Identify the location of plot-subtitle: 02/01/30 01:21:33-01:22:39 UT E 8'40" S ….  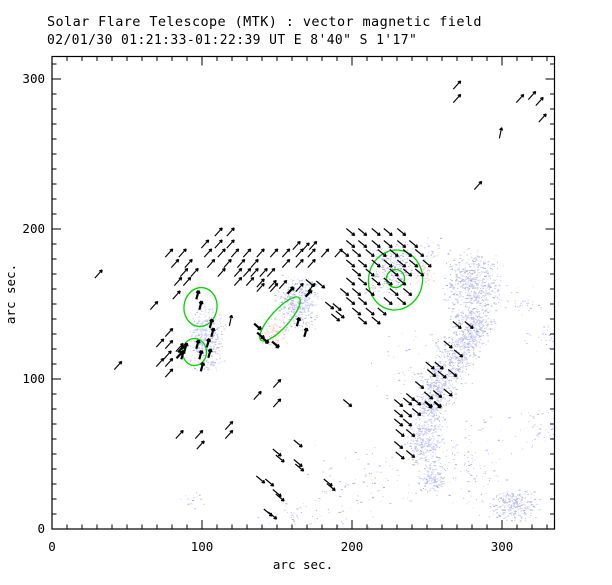
(232, 40).